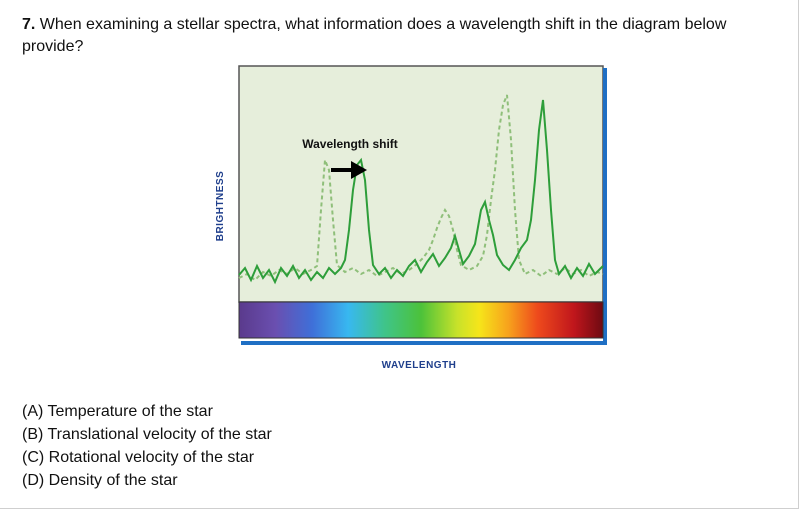  I want to click on shift-arrow-icon, so click(359, 170).